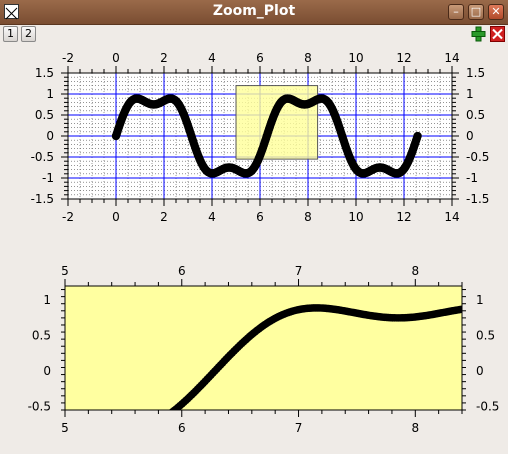  Describe the element at coordinates (266, 136) in the screenshot. I see `overview-data-series` at that location.